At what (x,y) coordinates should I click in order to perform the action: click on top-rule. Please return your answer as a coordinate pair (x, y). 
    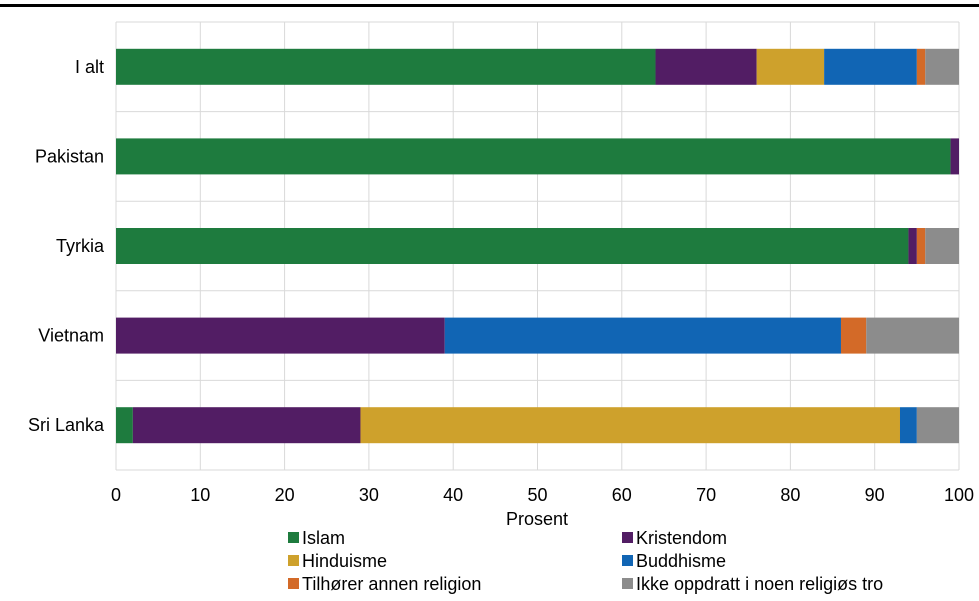
    Looking at the image, I should click on (489, 5).